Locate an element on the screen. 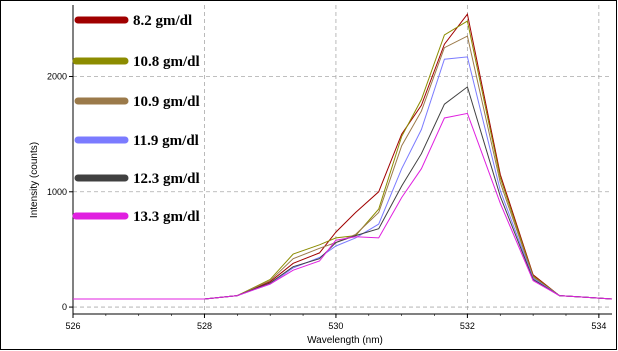 Image resolution: width=618 pixels, height=351 pixels. x-tick-label: 526 is located at coordinates (72, 326).